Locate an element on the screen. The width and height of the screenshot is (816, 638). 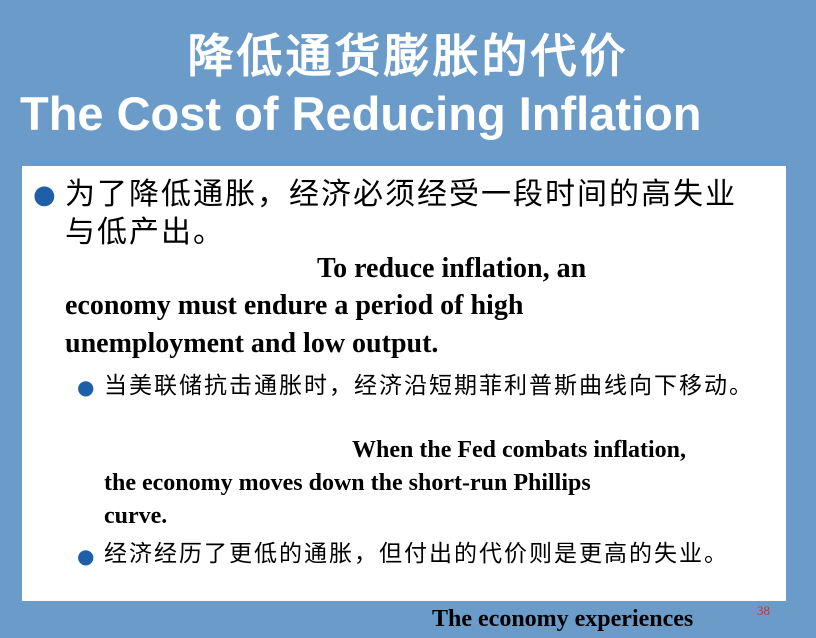
bullet-1-english-line-3: unemployment and low output. is located at coordinates (252, 343).